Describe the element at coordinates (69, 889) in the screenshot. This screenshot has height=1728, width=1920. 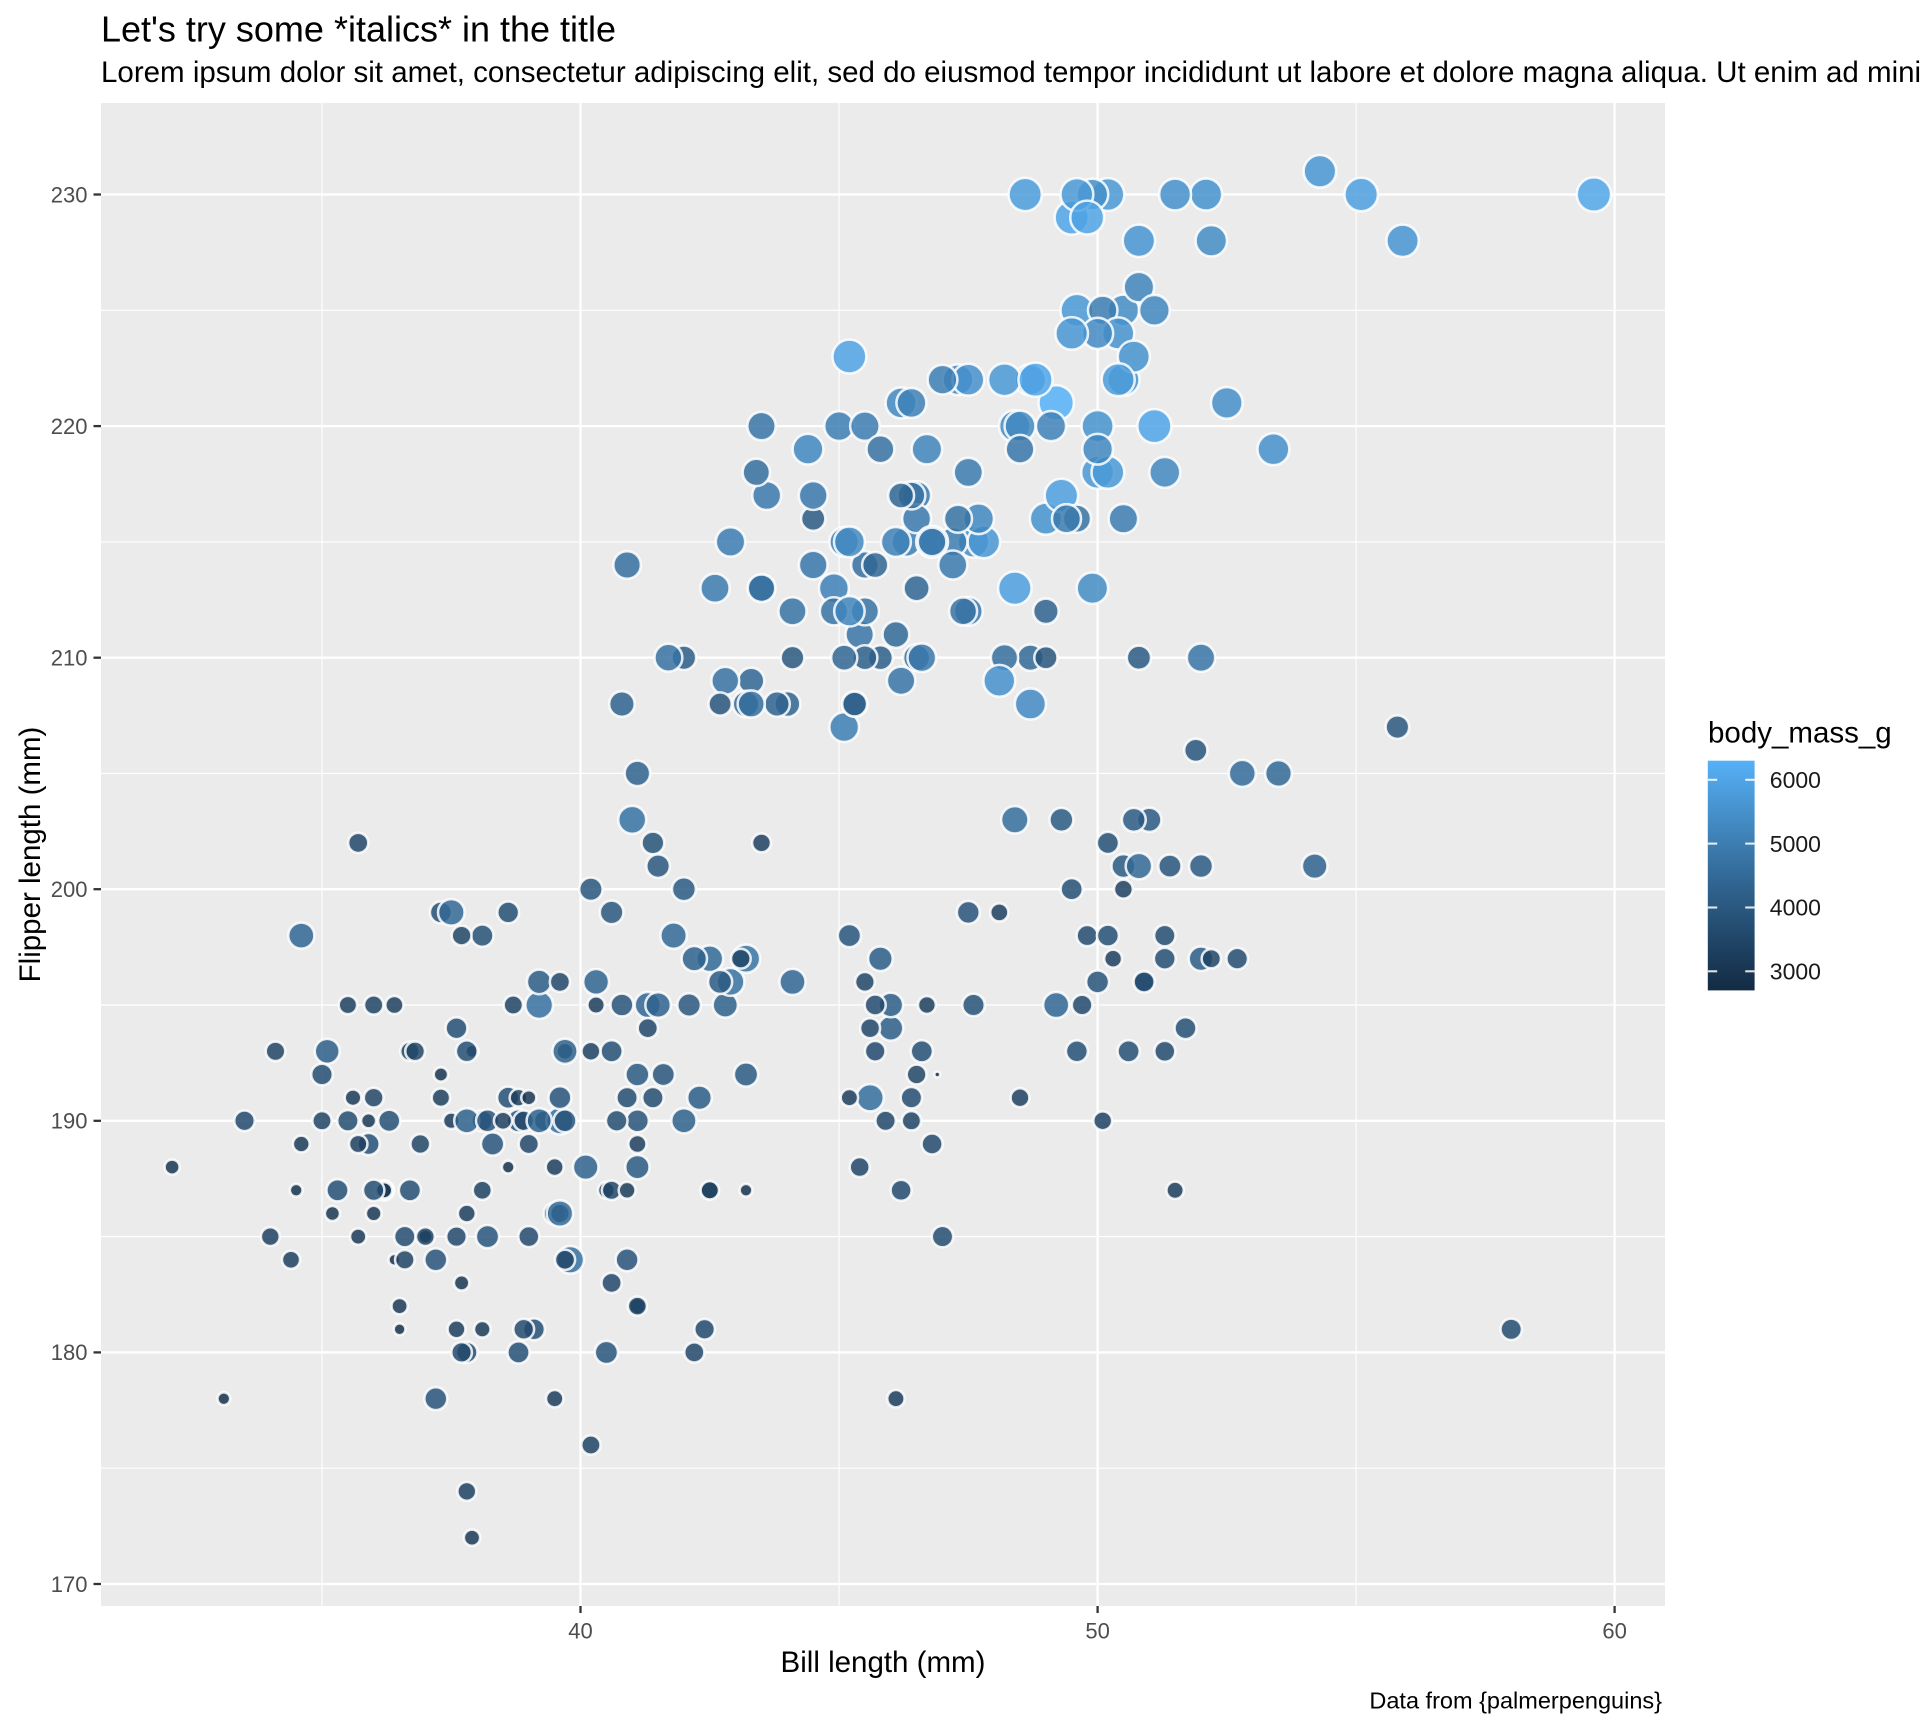
I see `svg-text: 200` at that location.